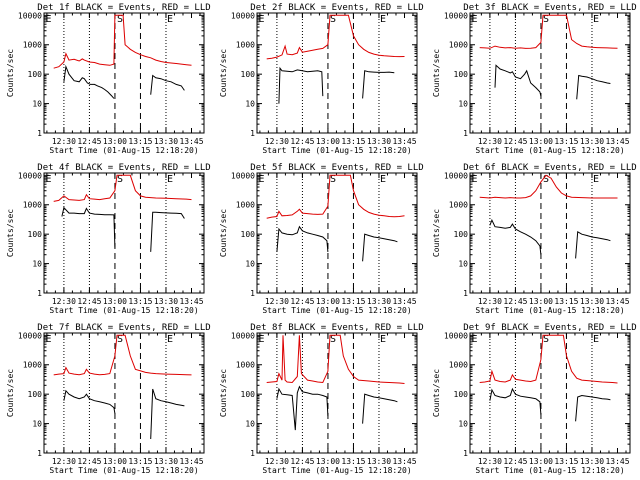 Image resolution: width=640 pixels, height=480 pixels. What do you see at coordinates (336, 8) in the screenshot?
I see `panel-title: Det 2f BLACK = Events, RED = LLD` at bounding box center [336, 8].